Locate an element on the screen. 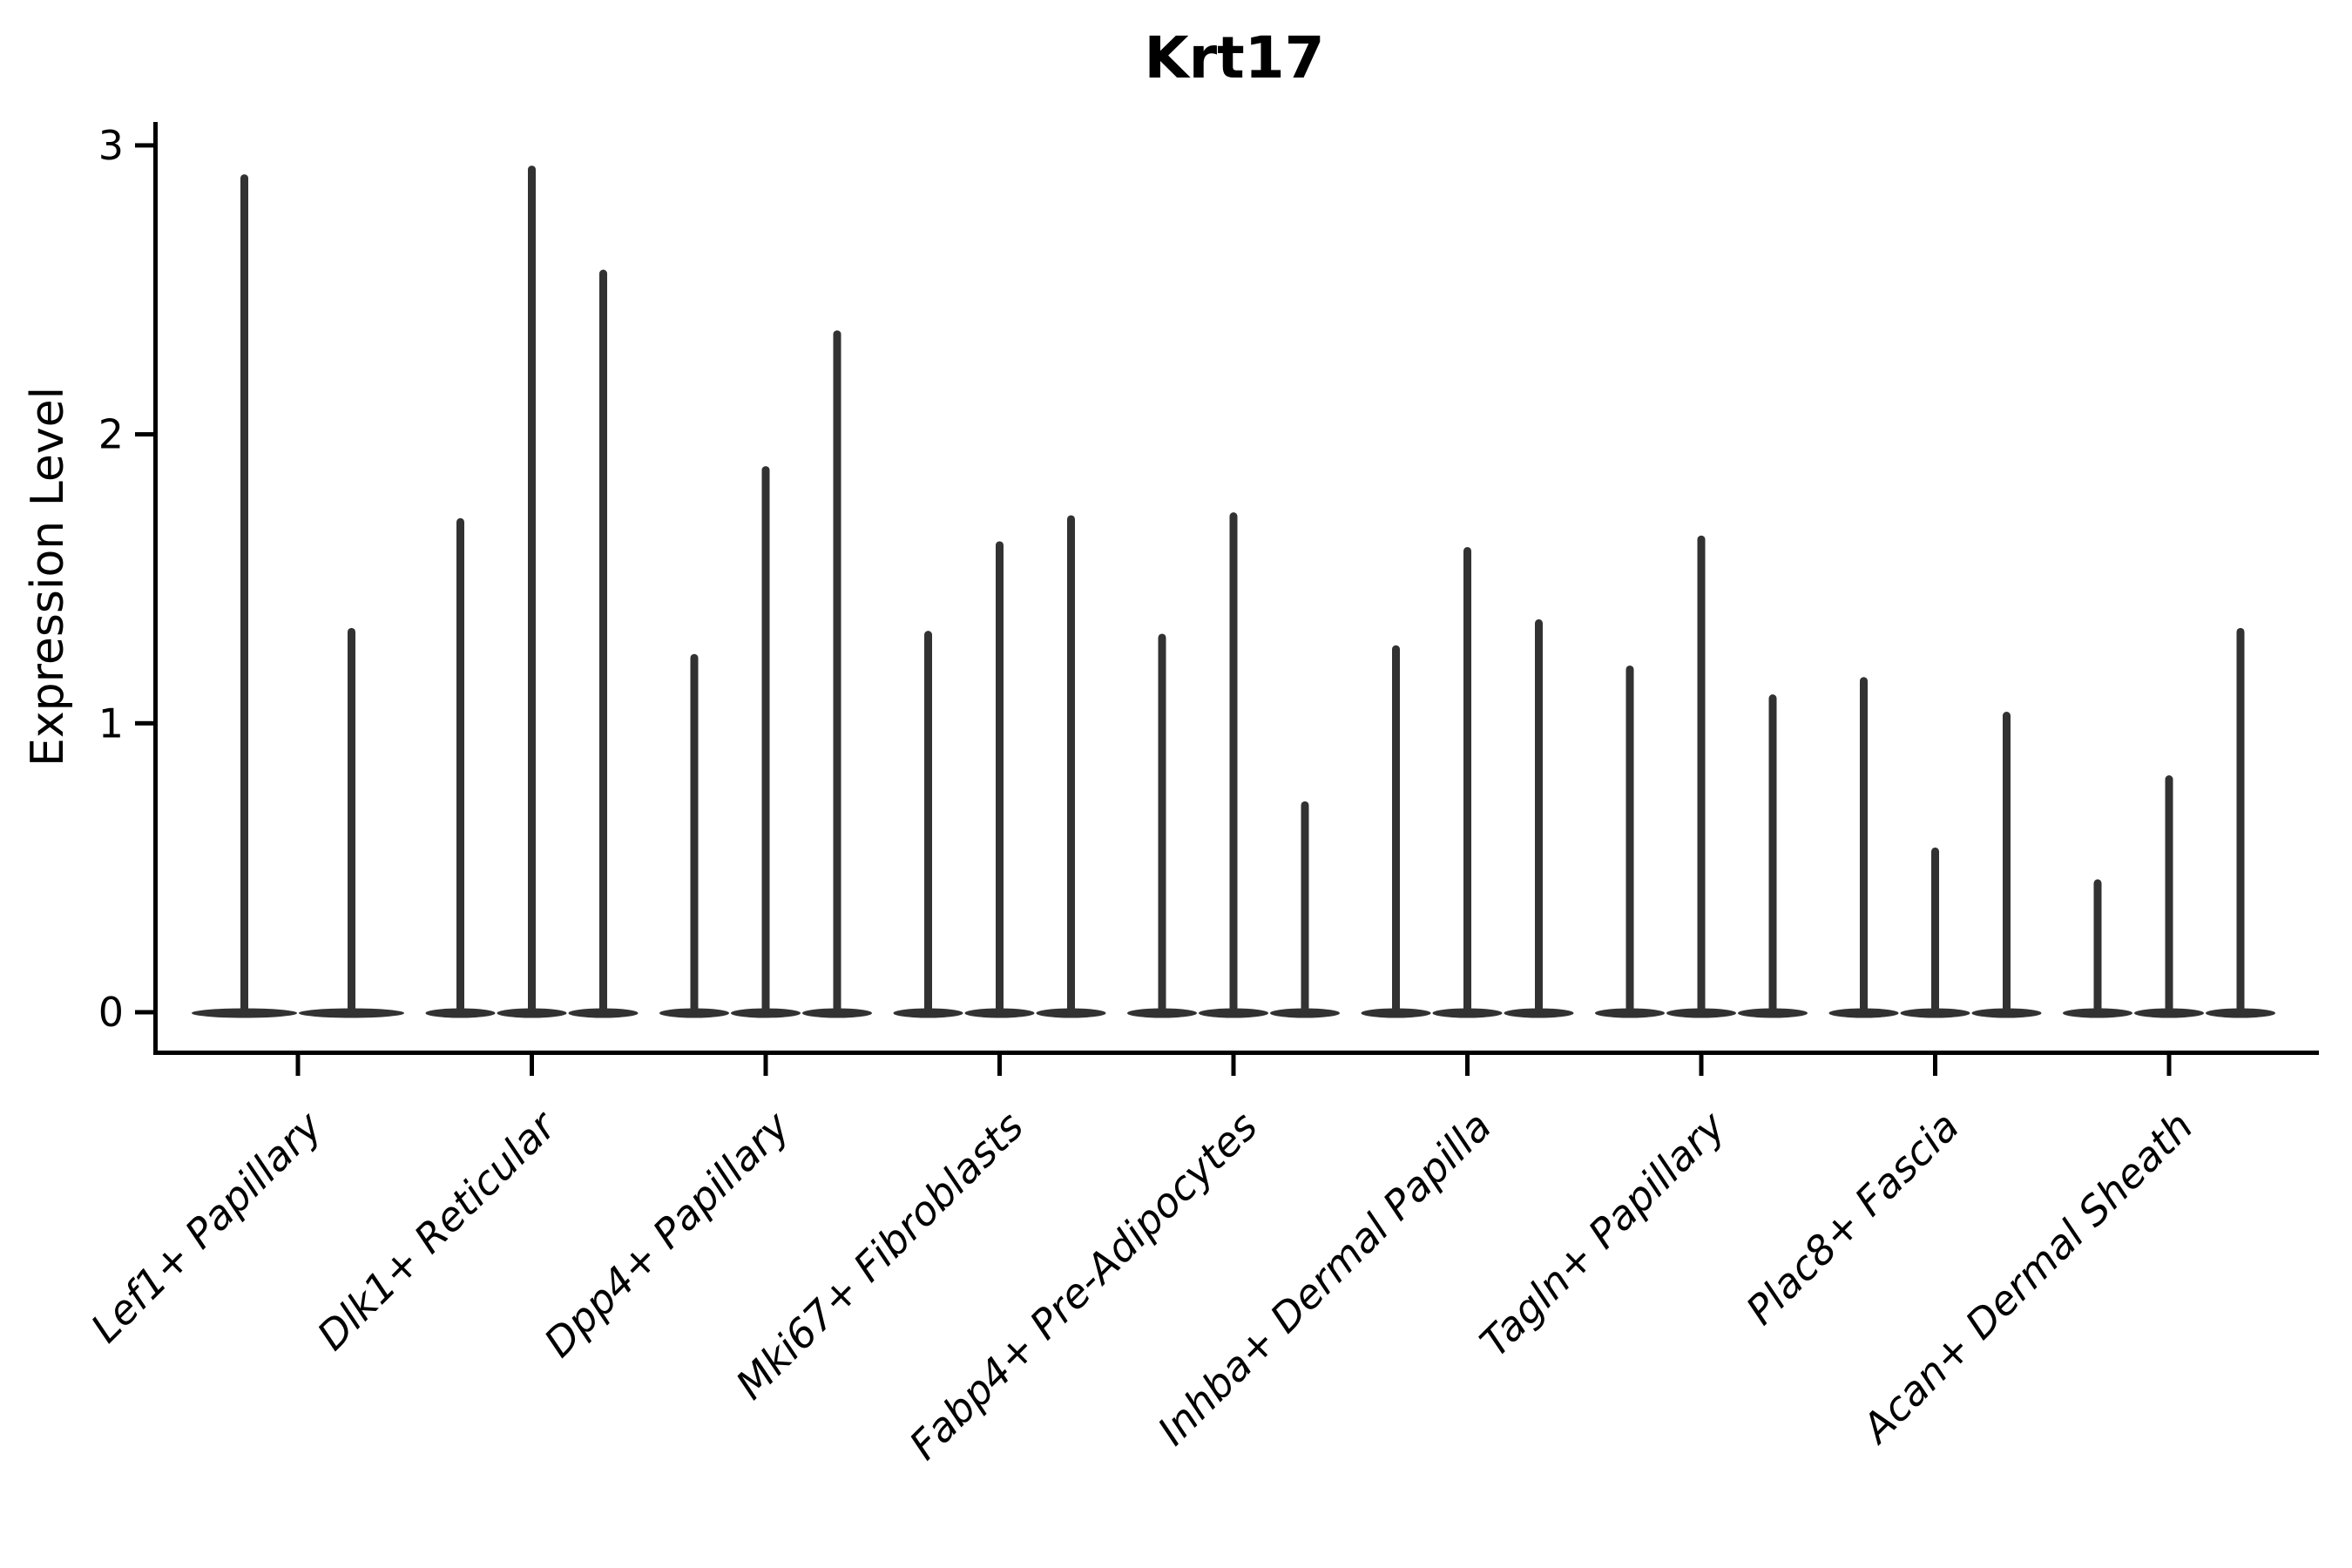  x-tick-label: Dpp4+ Papillary is located at coordinates (667, 1234).